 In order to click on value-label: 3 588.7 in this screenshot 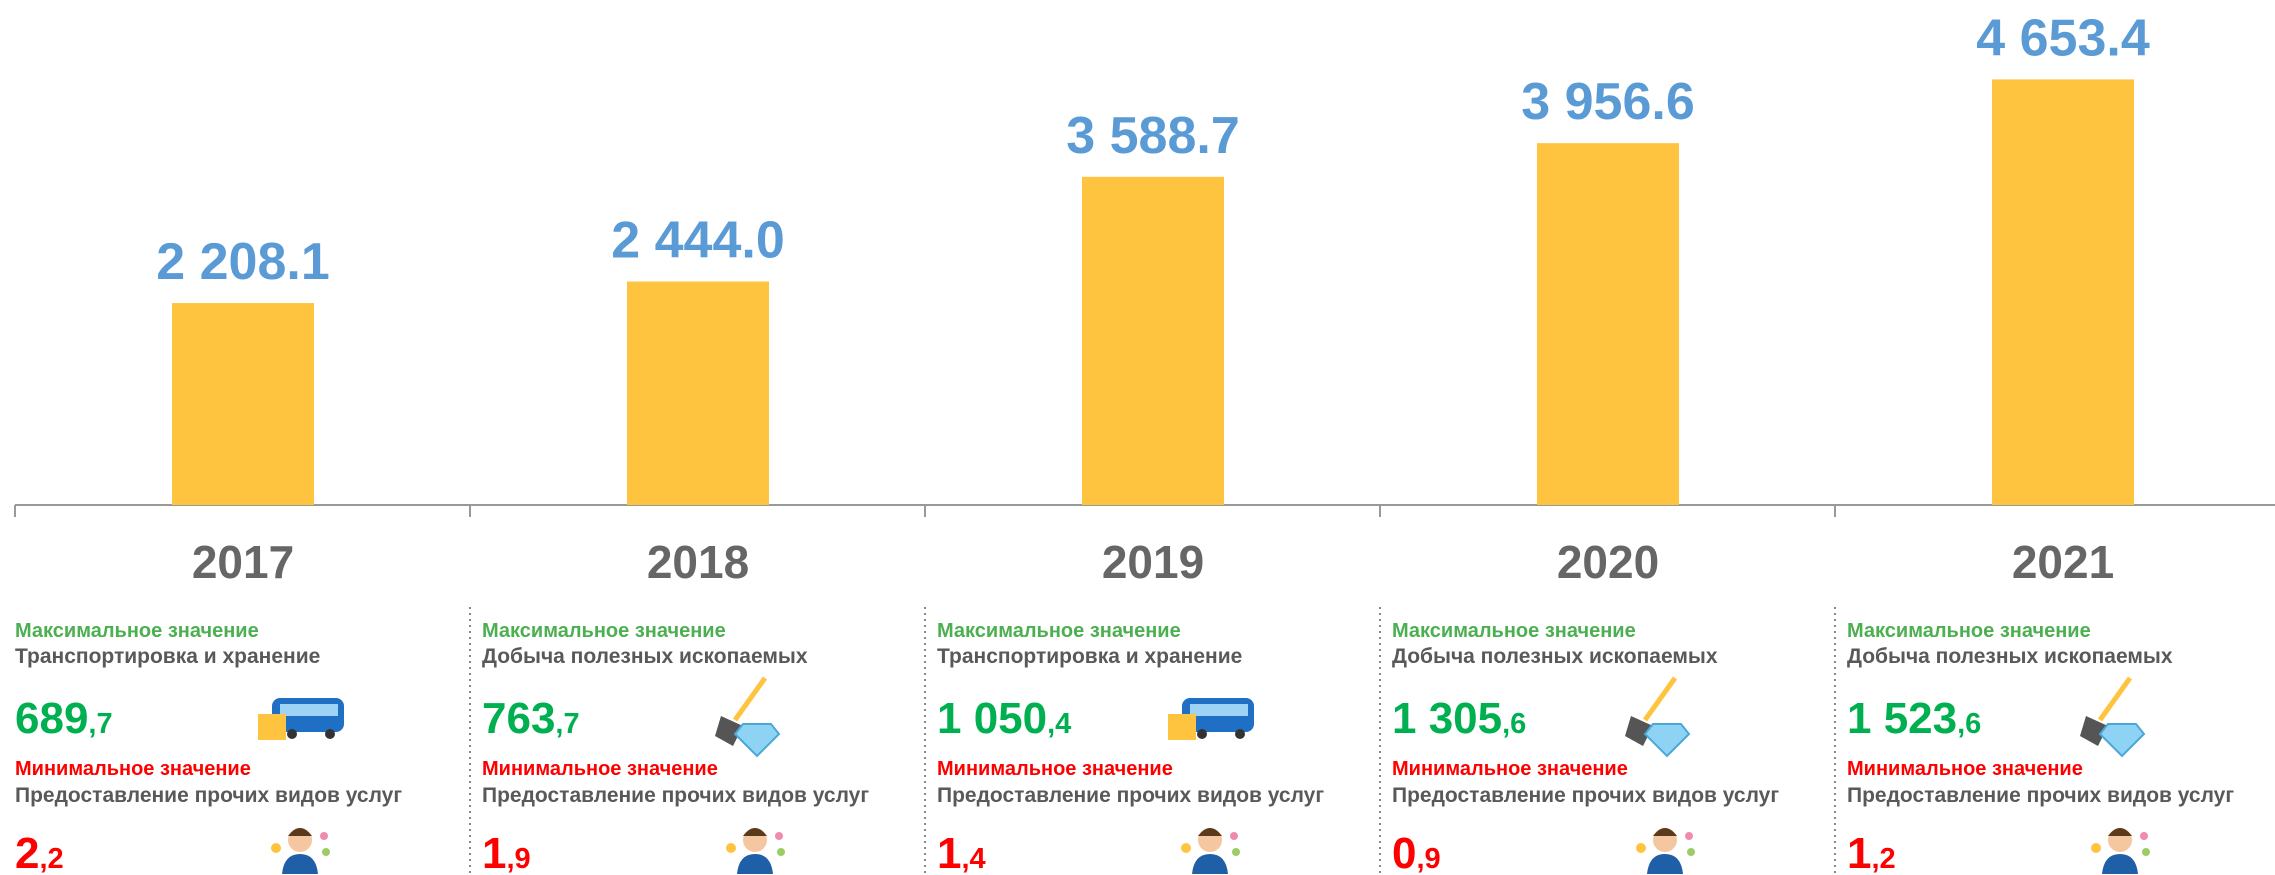, I will do `click(1153, 136)`.